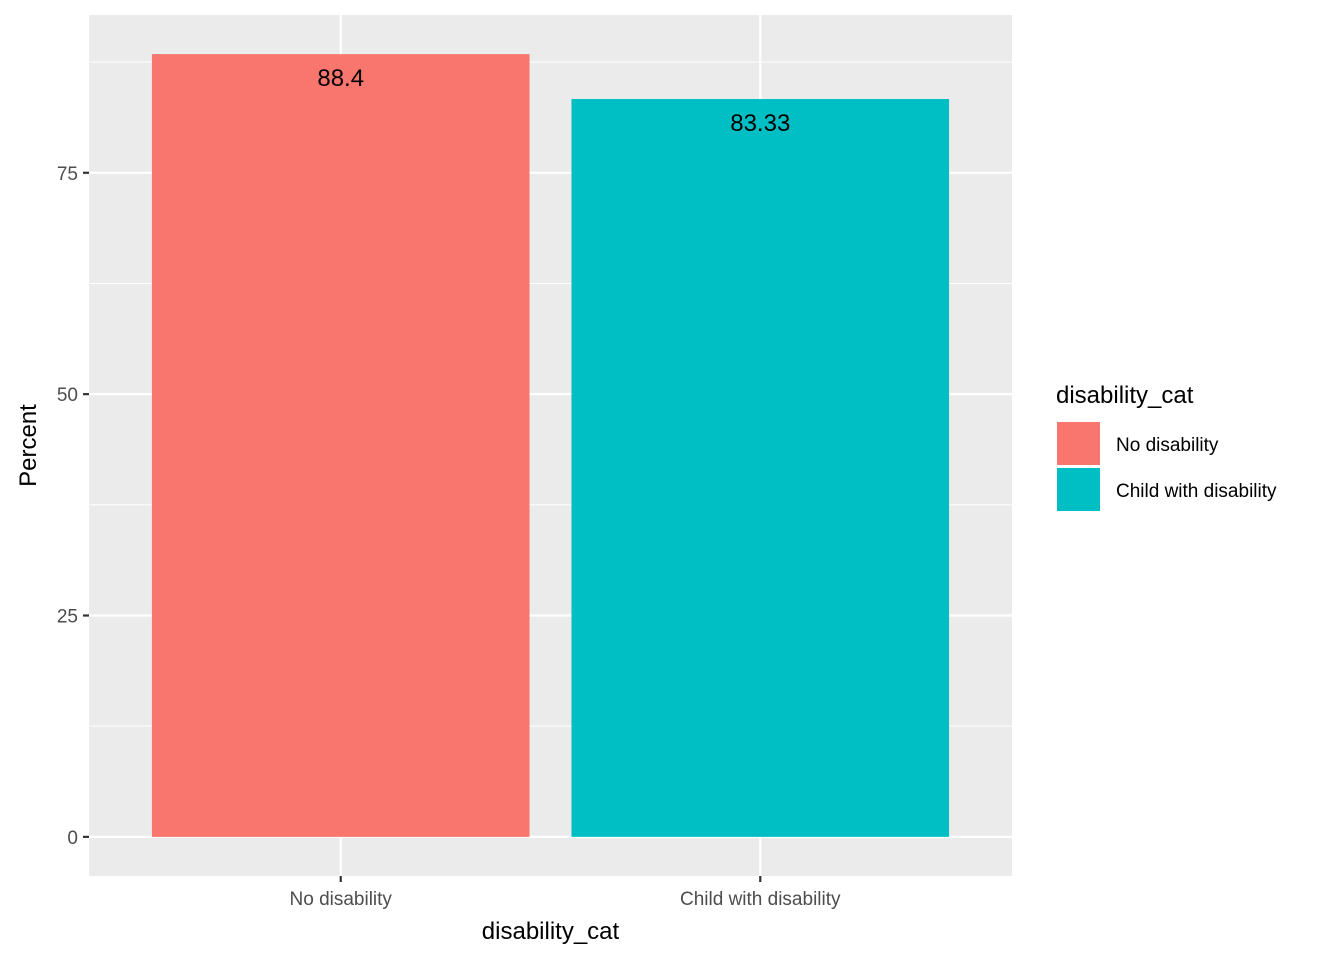 This screenshot has width=1344, height=960. I want to click on data-label-2: 83.33, so click(760, 123).